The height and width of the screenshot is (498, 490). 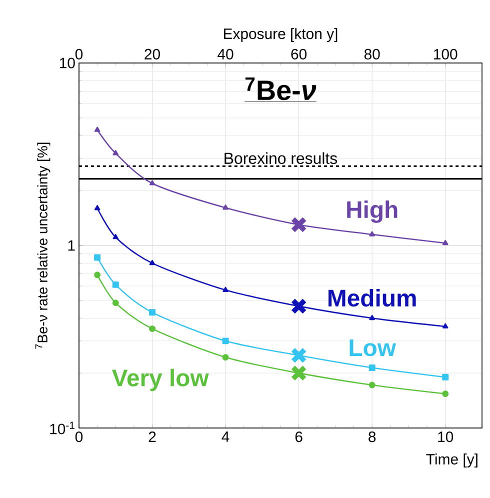 What do you see at coordinates (280, 88) in the screenshot?
I see `chart-title: $^{7}$Be-ν` at bounding box center [280, 88].